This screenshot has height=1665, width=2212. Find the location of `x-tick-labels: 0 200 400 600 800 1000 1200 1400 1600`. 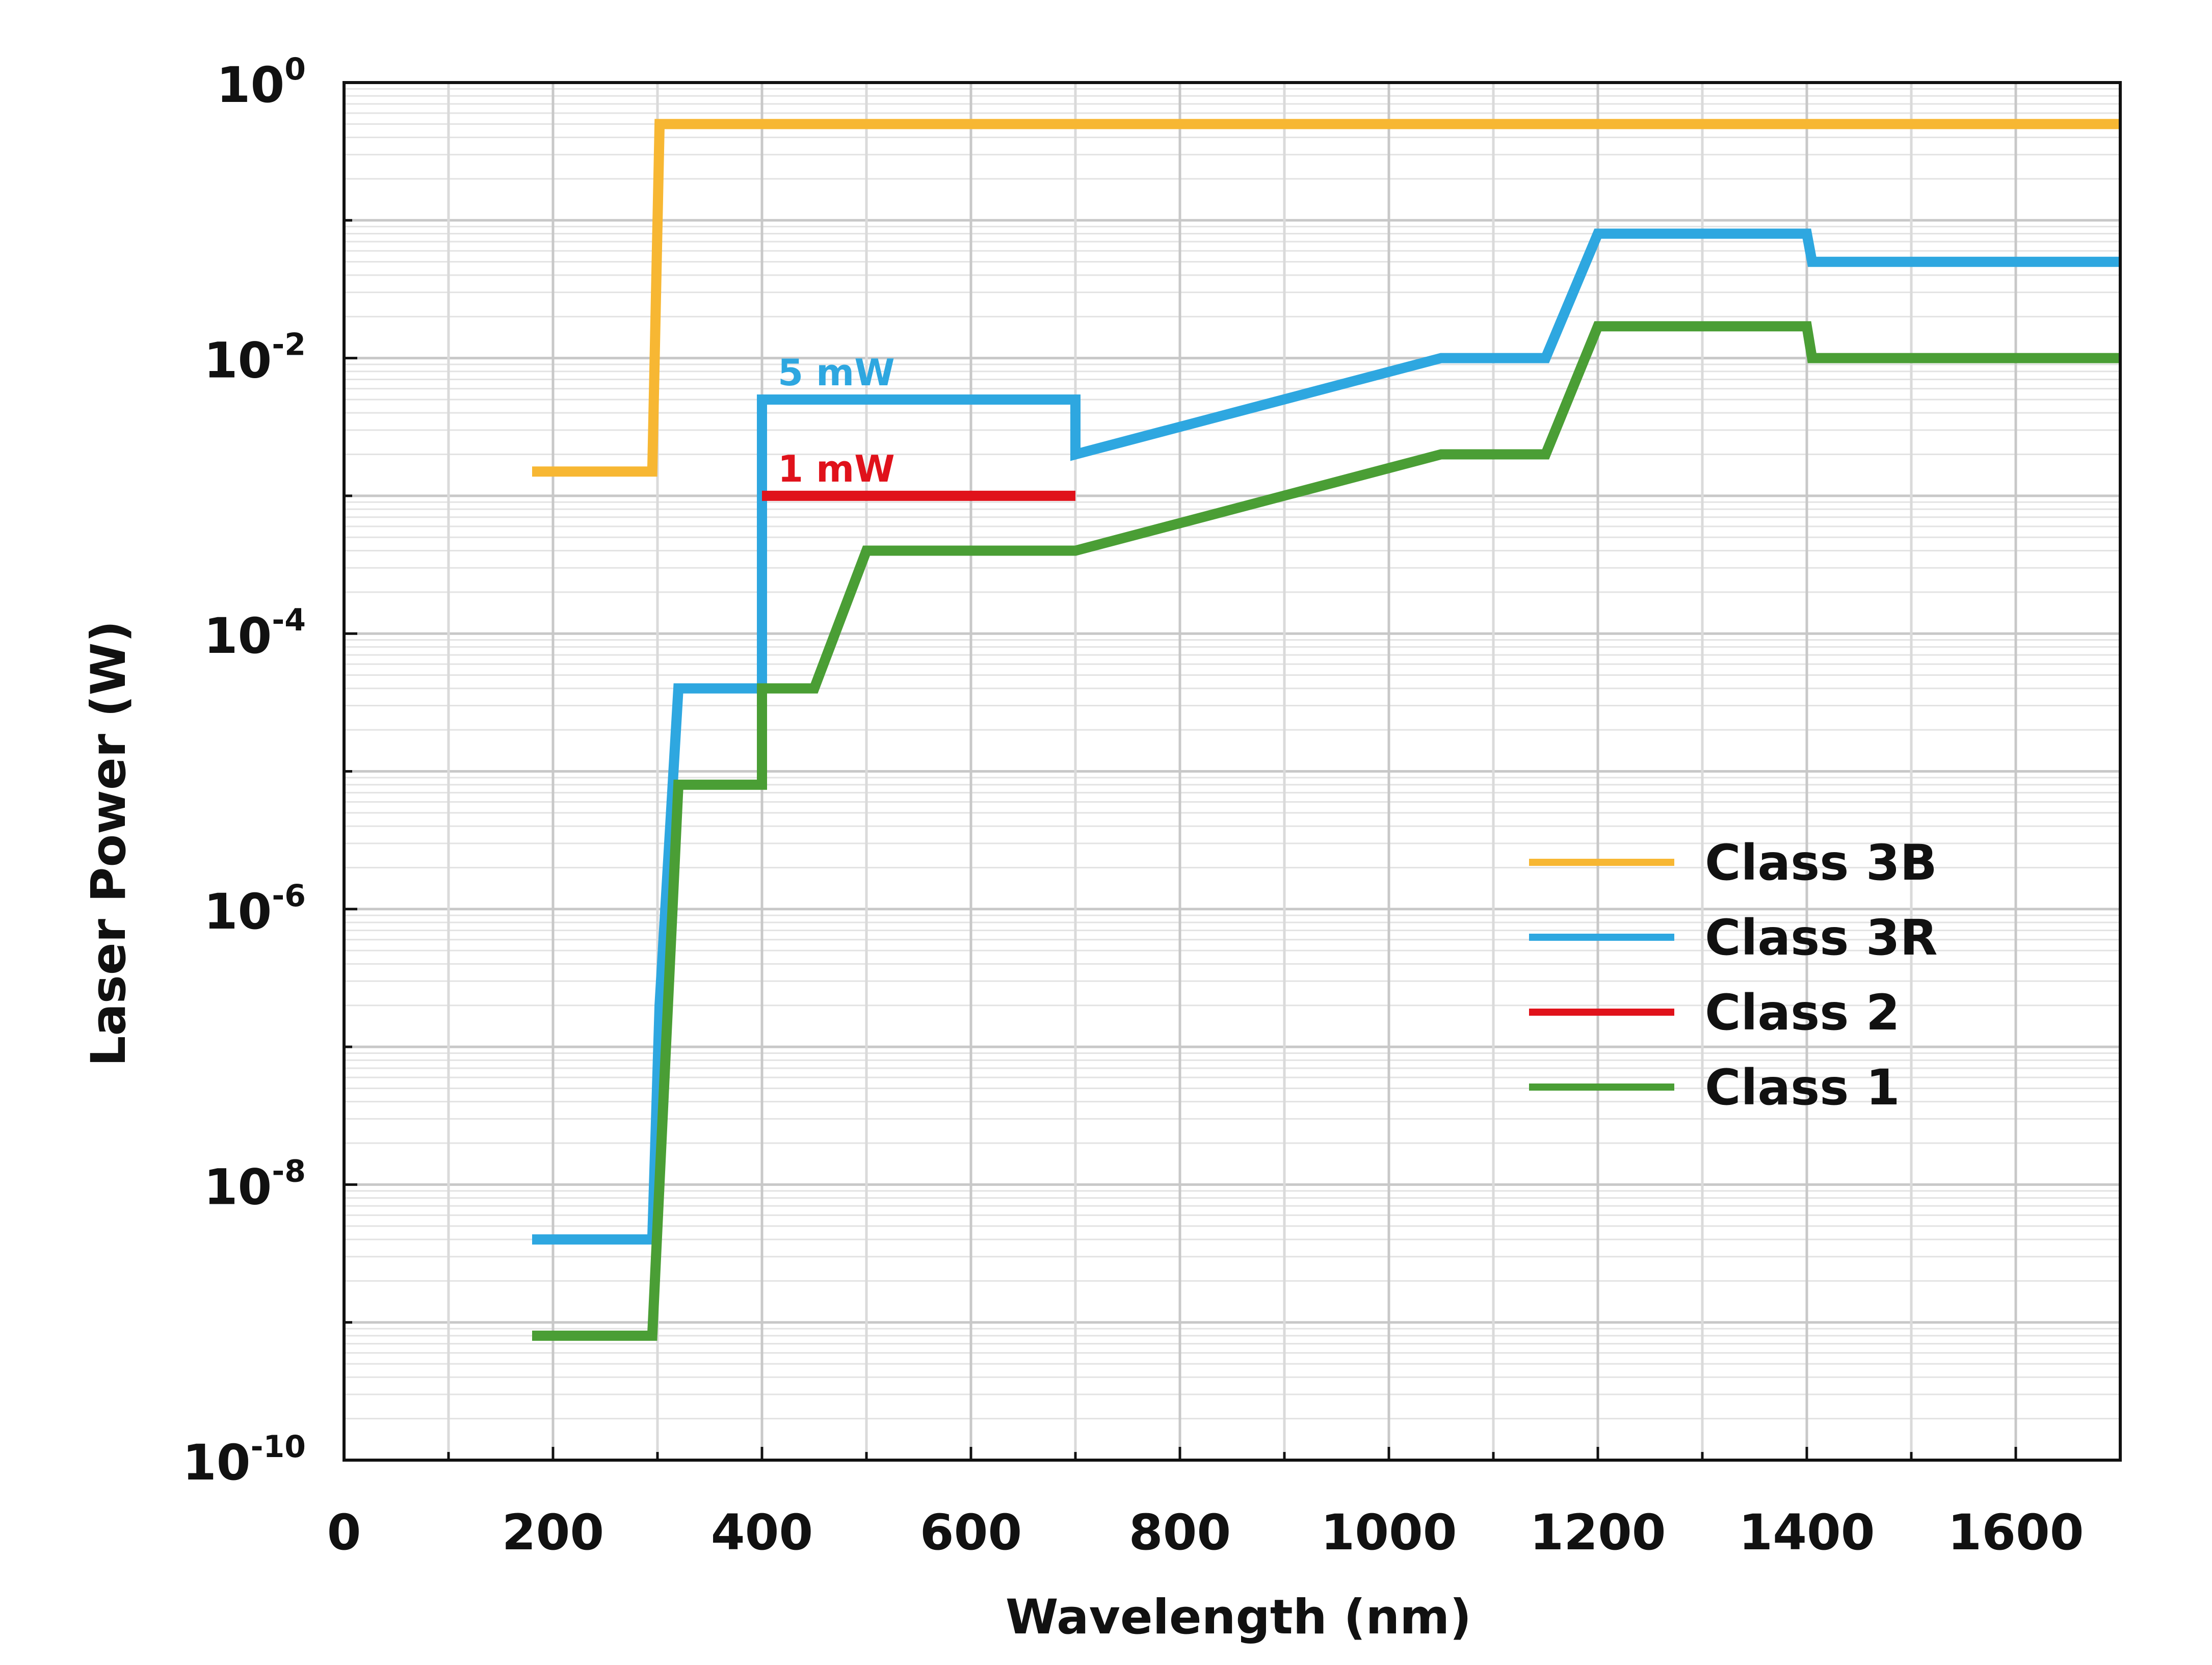

x-tick-labels: 0 200 400 600 800 1000 1200 1400 1600 is located at coordinates (1205, 1532).